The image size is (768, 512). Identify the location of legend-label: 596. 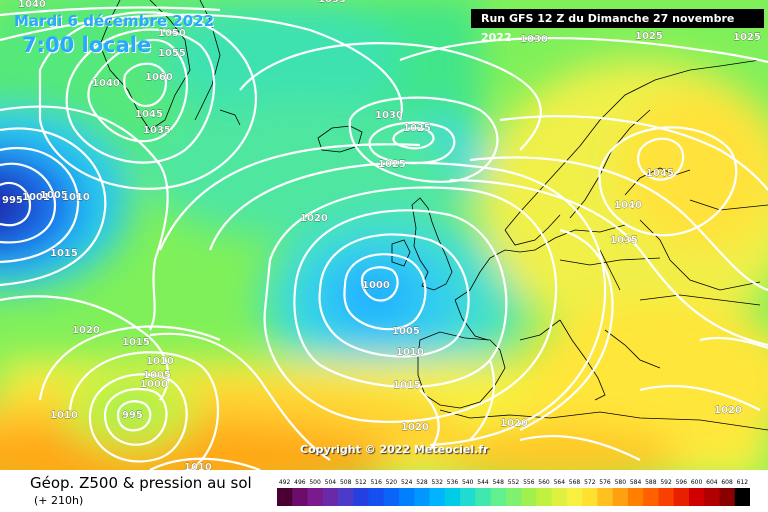
(682, 482).